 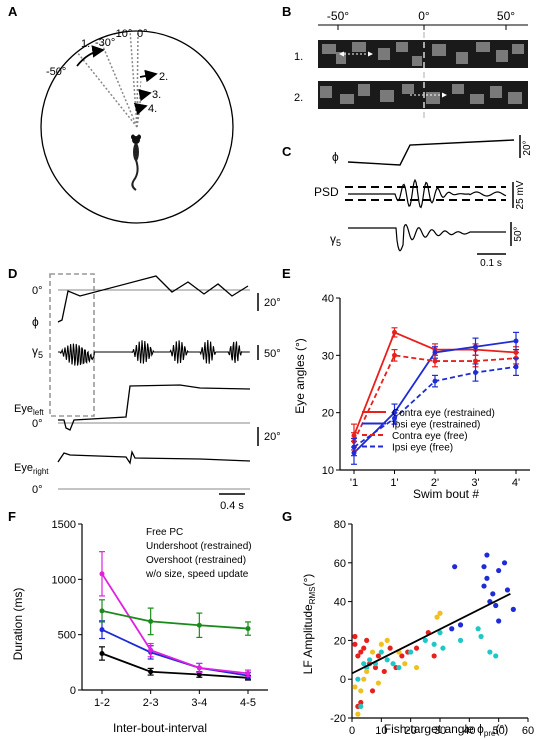 What do you see at coordinates (37, 291) in the screenshot?
I see `d-zero-label-1: 0°` at bounding box center [37, 291].